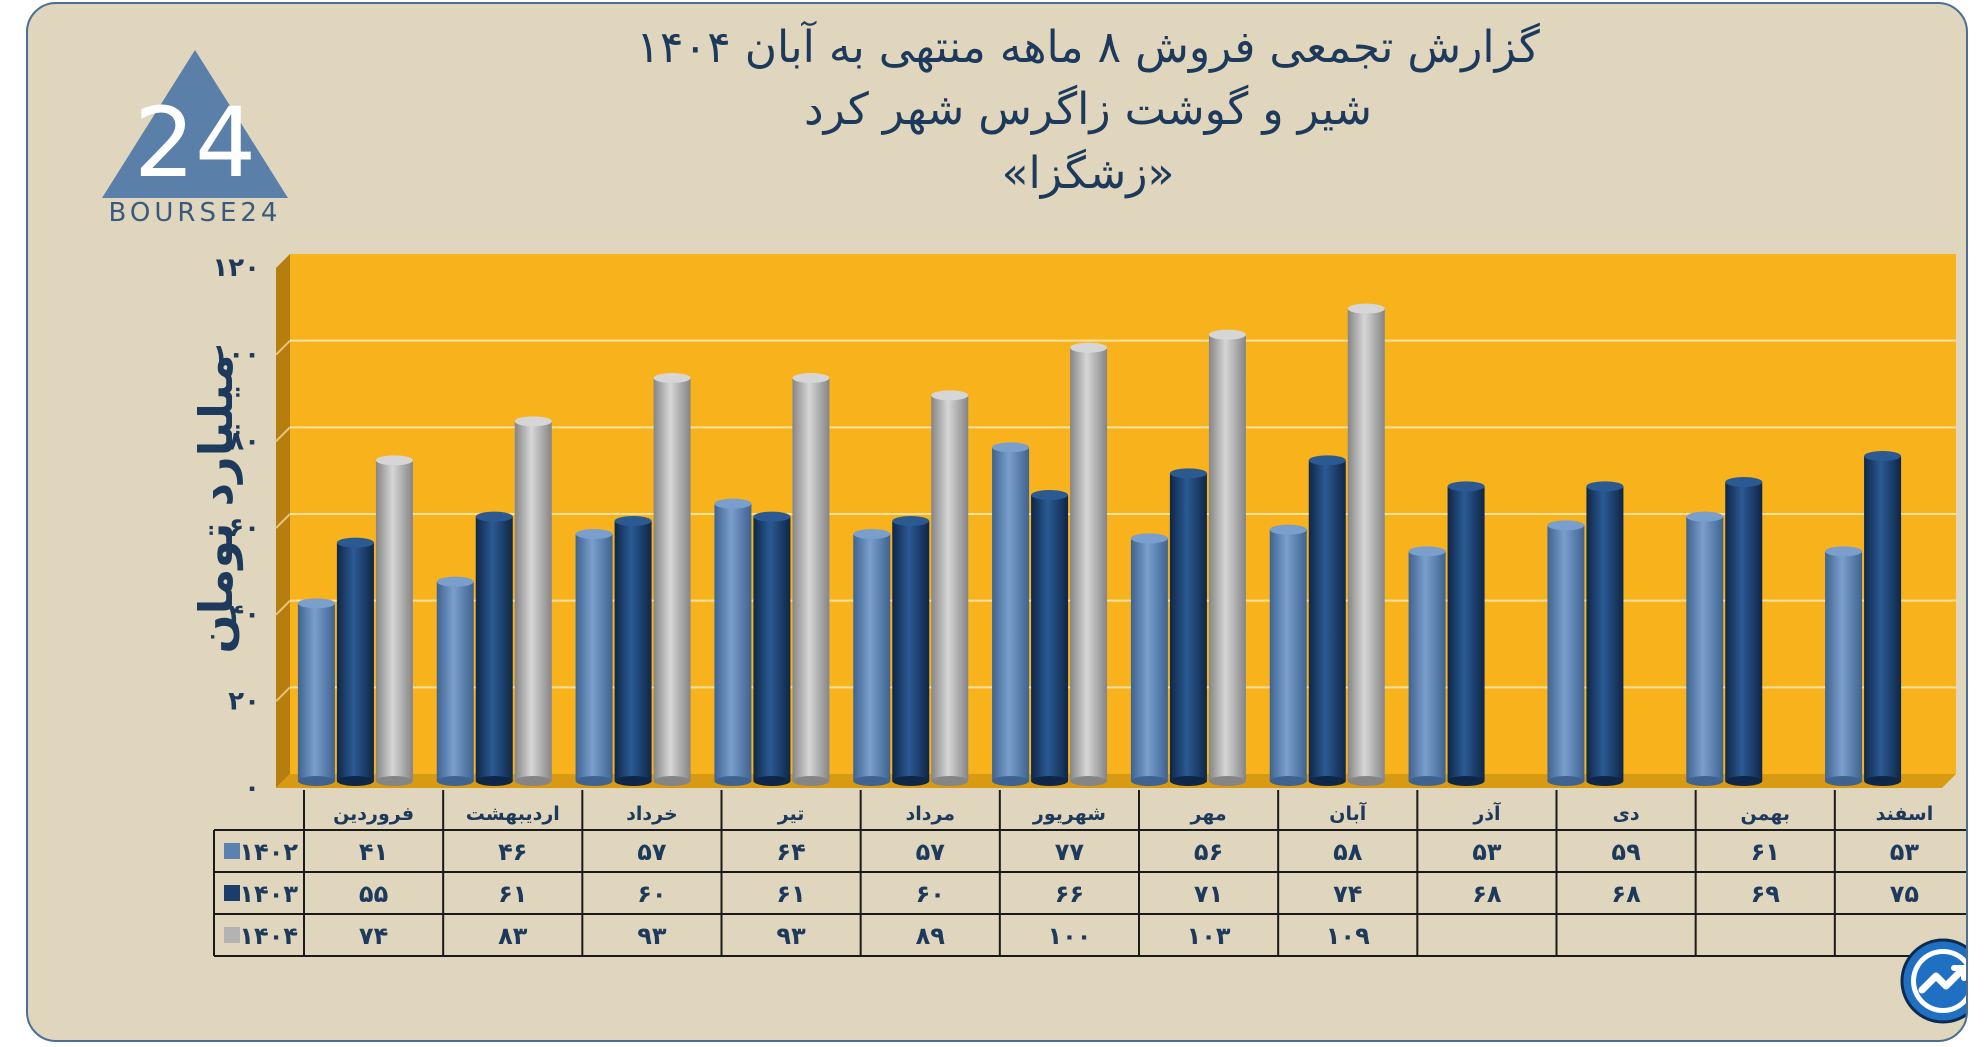 Image resolution: width=1986 pixels, height=1047 pixels. What do you see at coordinates (244, 528) in the screenshot?
I see `y-tick-label: ۶۰` at bounding box center [244, 528].